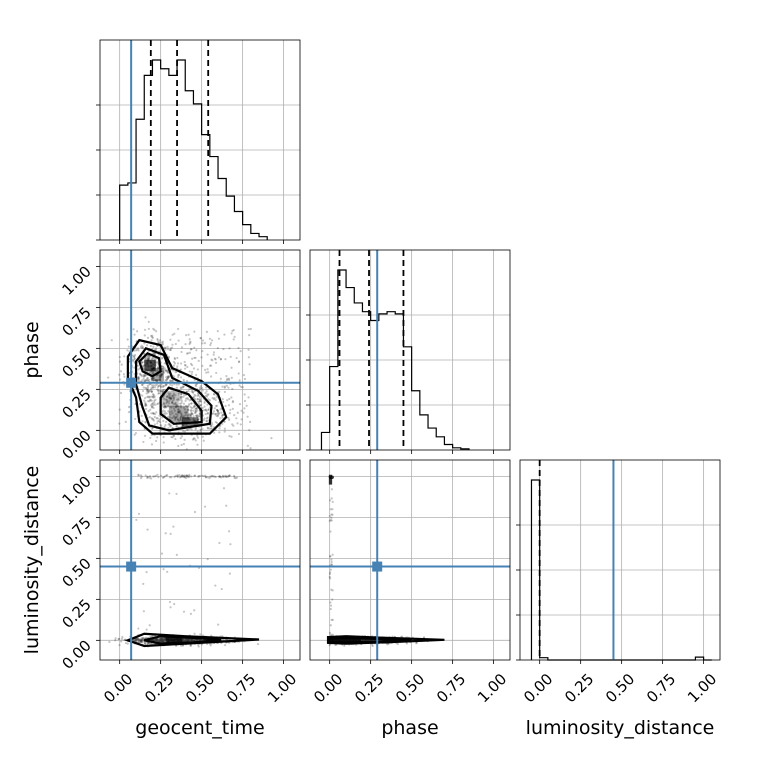 This screenshot has height=760, width=760. I want to click on y-tick-label: 0.50, so click(76, 572).